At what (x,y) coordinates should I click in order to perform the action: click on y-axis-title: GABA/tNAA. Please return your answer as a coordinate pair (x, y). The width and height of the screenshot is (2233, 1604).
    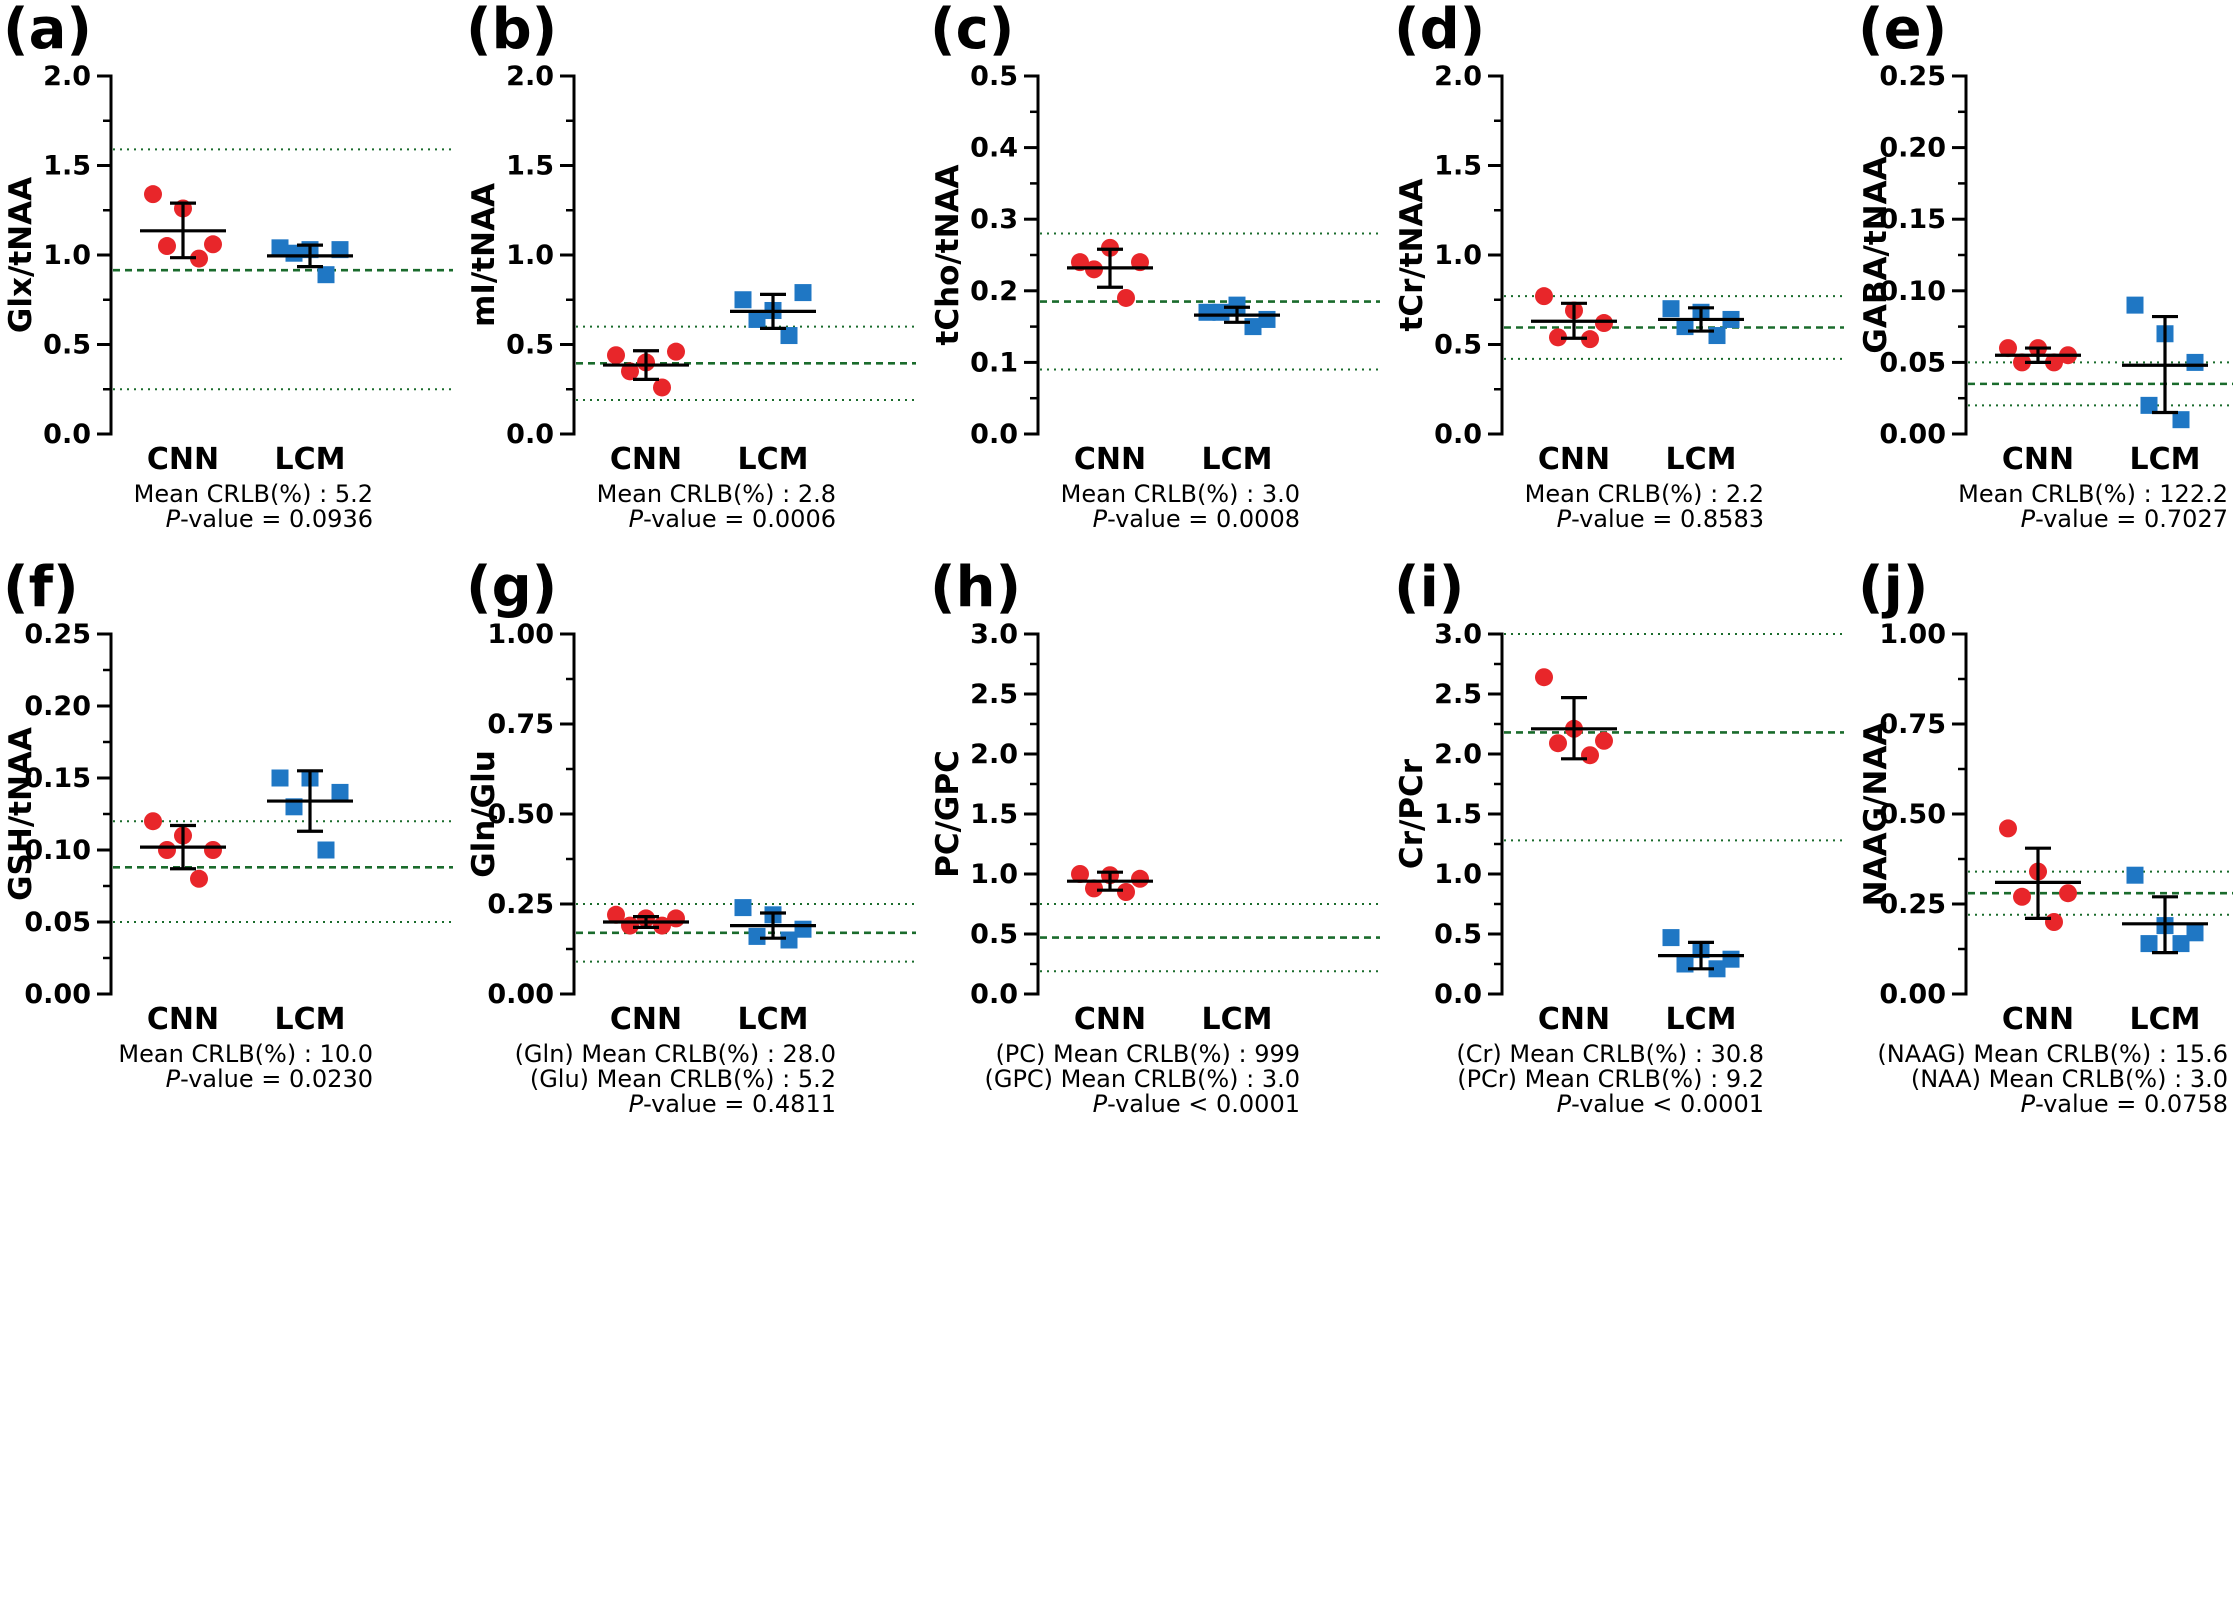
    Looking at the image, I should click on (1876, 254).